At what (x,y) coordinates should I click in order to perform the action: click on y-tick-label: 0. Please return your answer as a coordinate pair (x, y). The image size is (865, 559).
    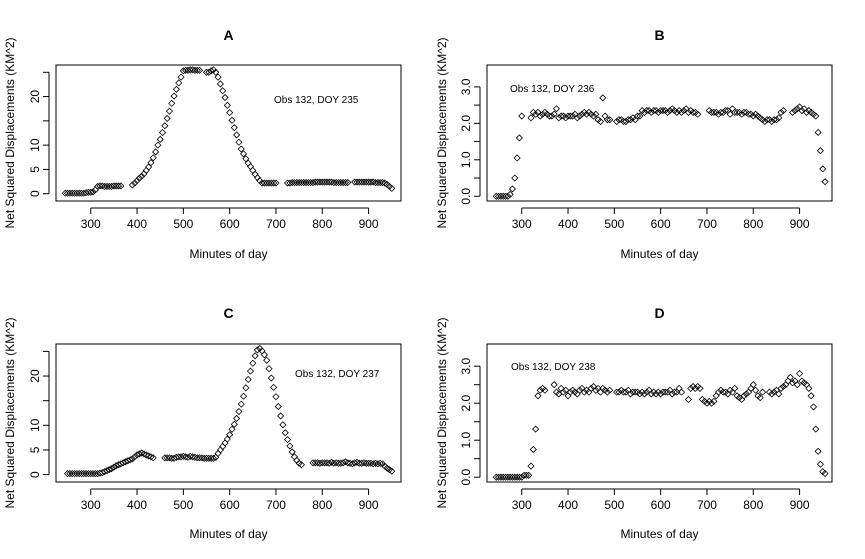
    Looking at the image, I should click on (35, 474).